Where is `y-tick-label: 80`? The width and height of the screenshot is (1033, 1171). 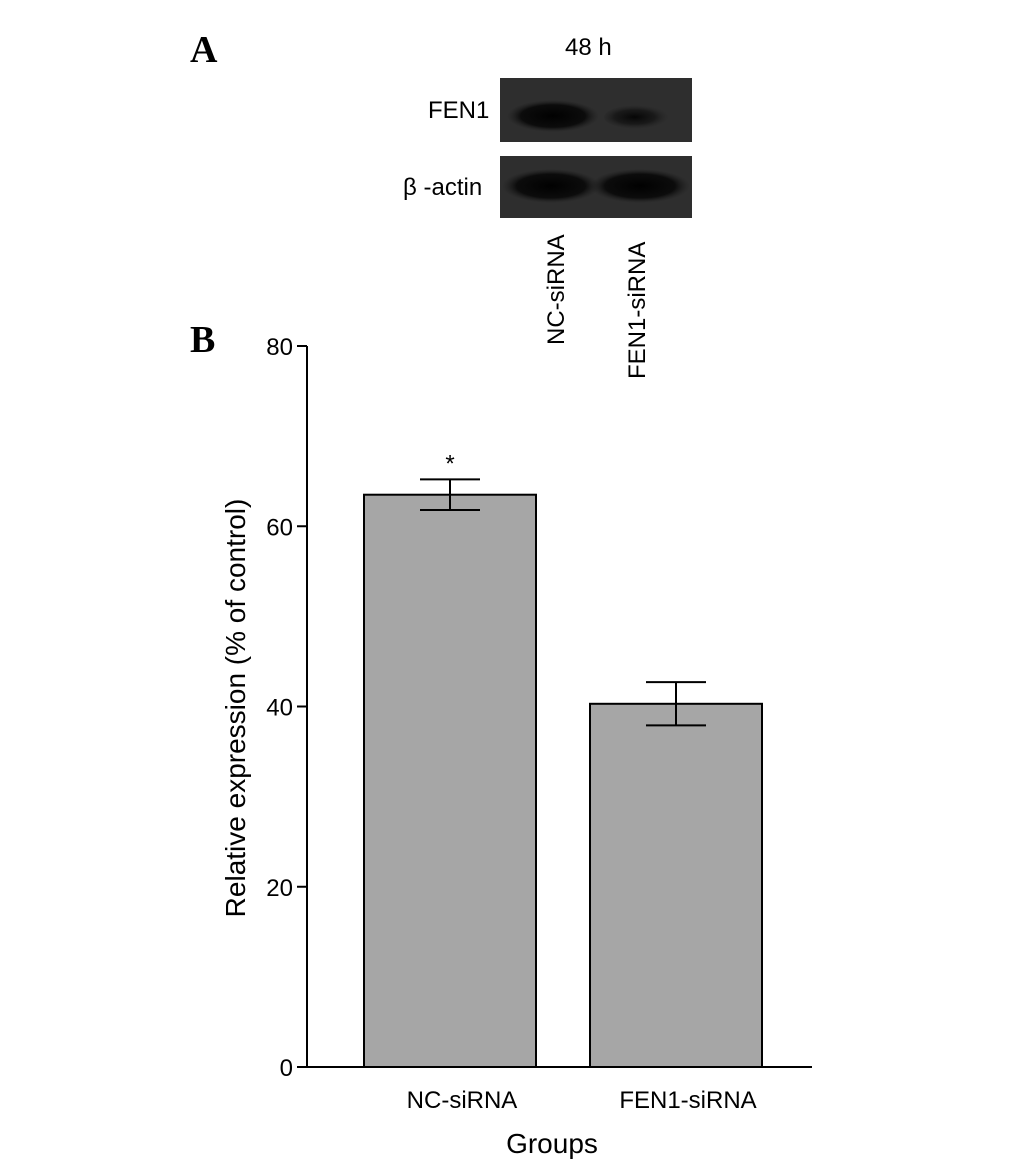
y-tick-label: 80 is located at coordinates (279, 347).